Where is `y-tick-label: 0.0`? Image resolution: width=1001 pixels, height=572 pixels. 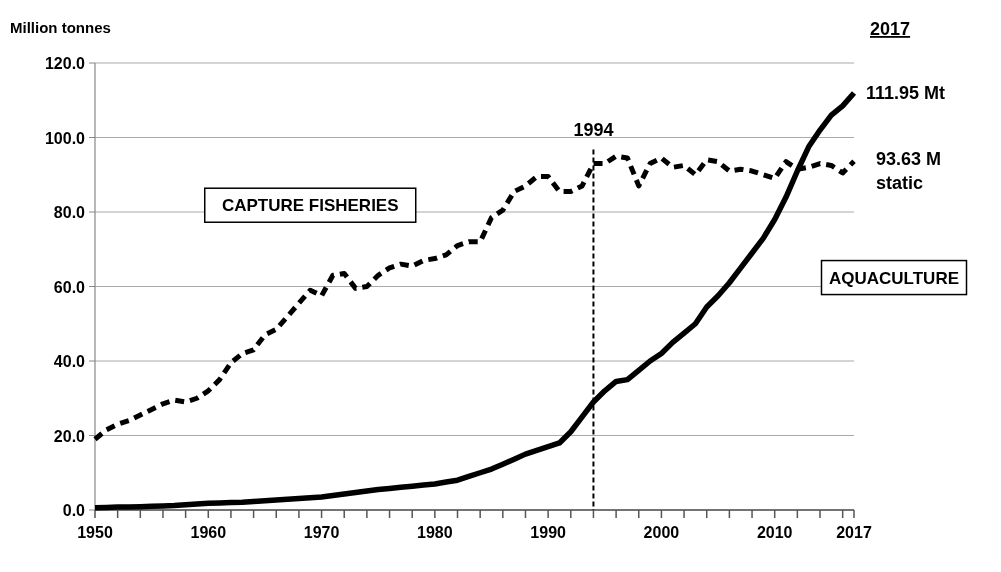
y-tick-label: 0.0 is located at coordinates (74, 510).